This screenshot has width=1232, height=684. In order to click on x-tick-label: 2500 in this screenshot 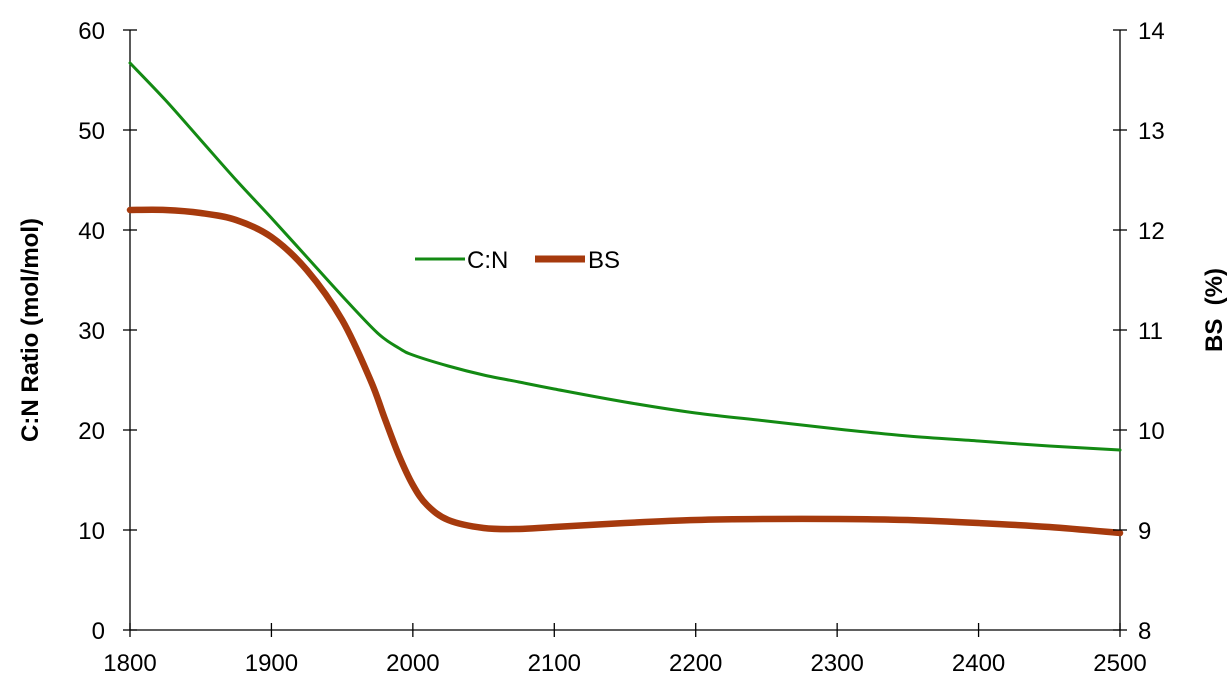, I will do `click(1119, 663)`.